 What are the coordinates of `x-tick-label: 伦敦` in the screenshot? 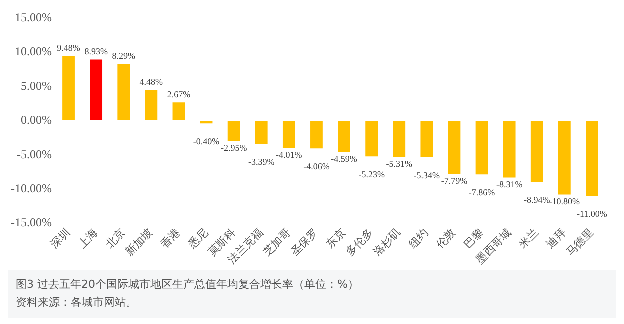 It's located at (446, 238).